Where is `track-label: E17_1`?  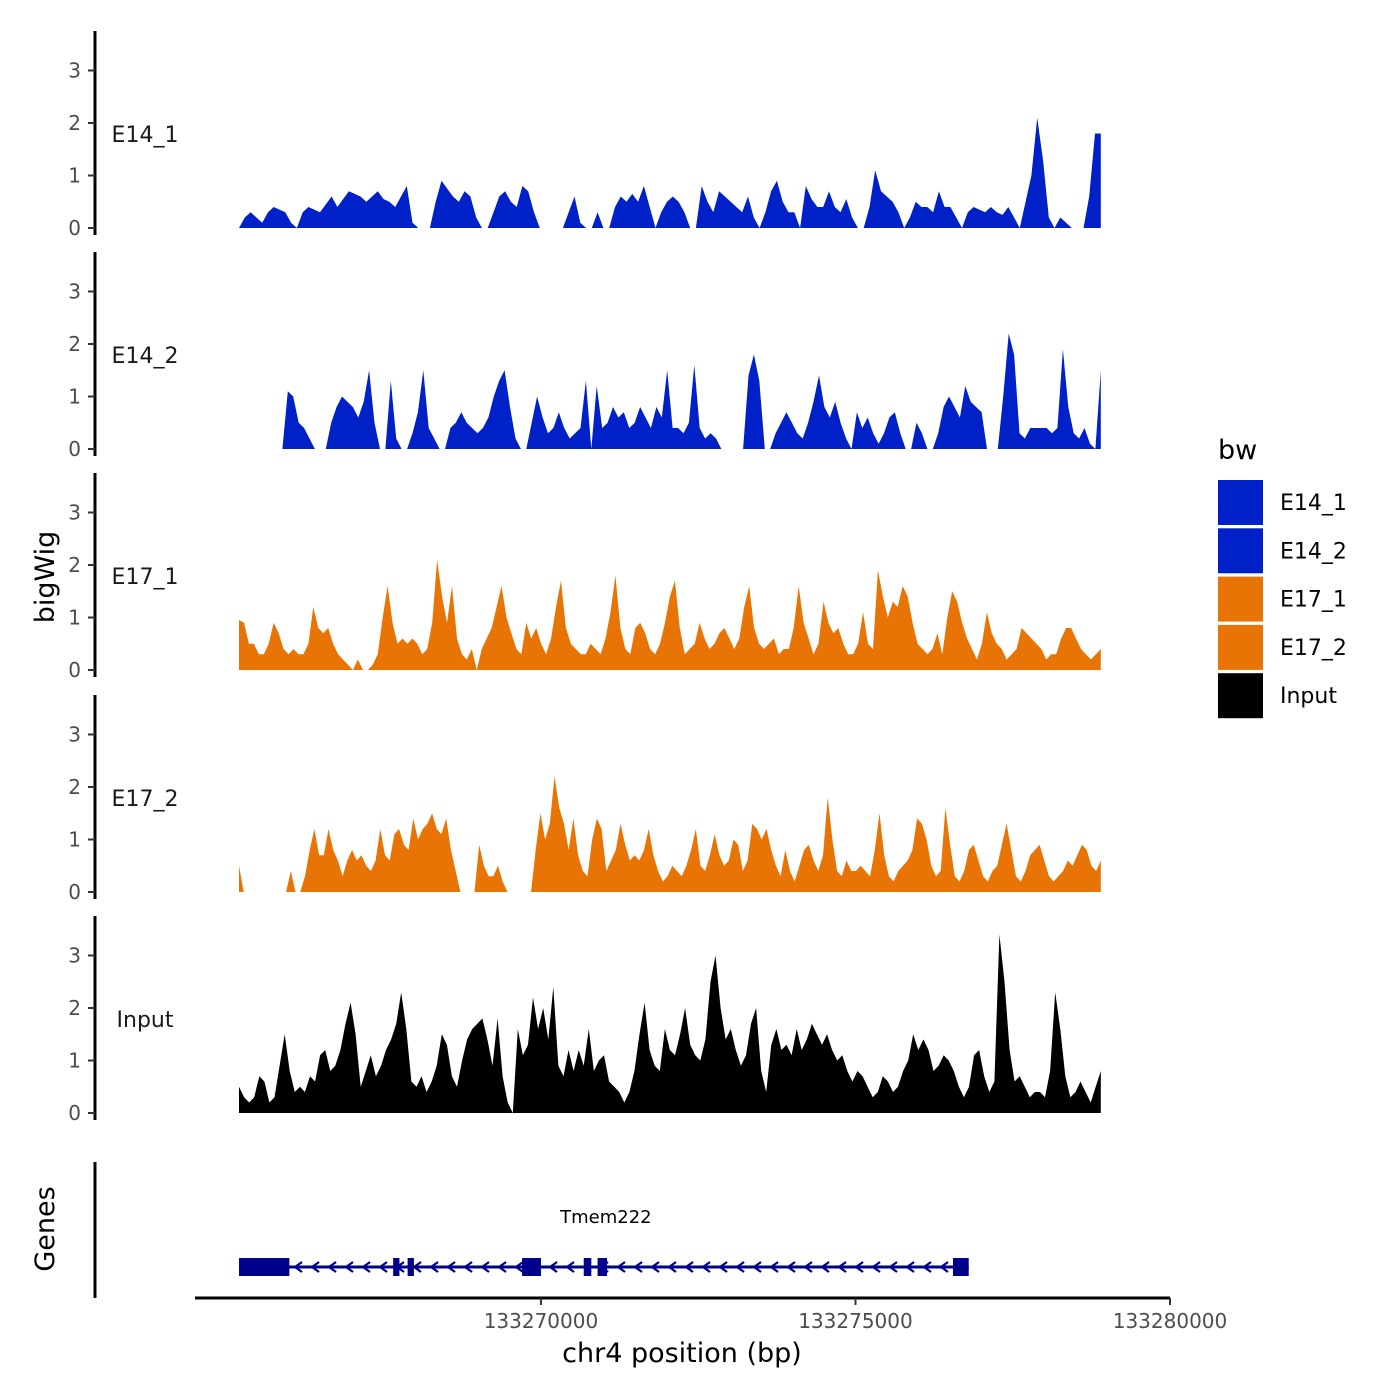 track-label: E17_1 is located at coordinates (145, 577).